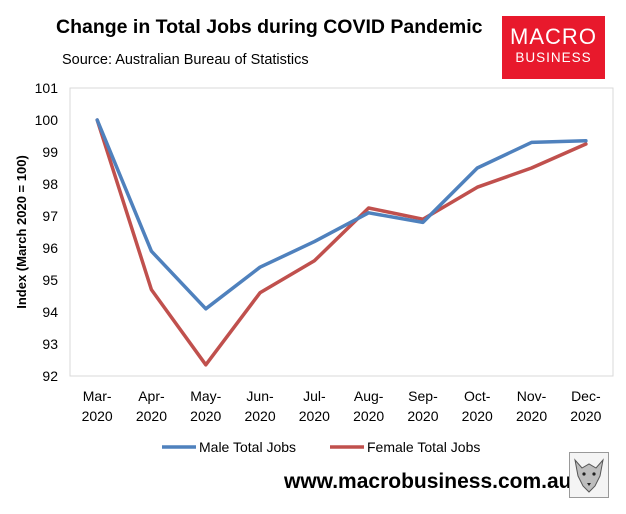 The image size is (626, 514). Describe the element at coordinates (21, 232) in the screenshot. I see `y-axis-label: Index (March 2020 = 100)` at that location.